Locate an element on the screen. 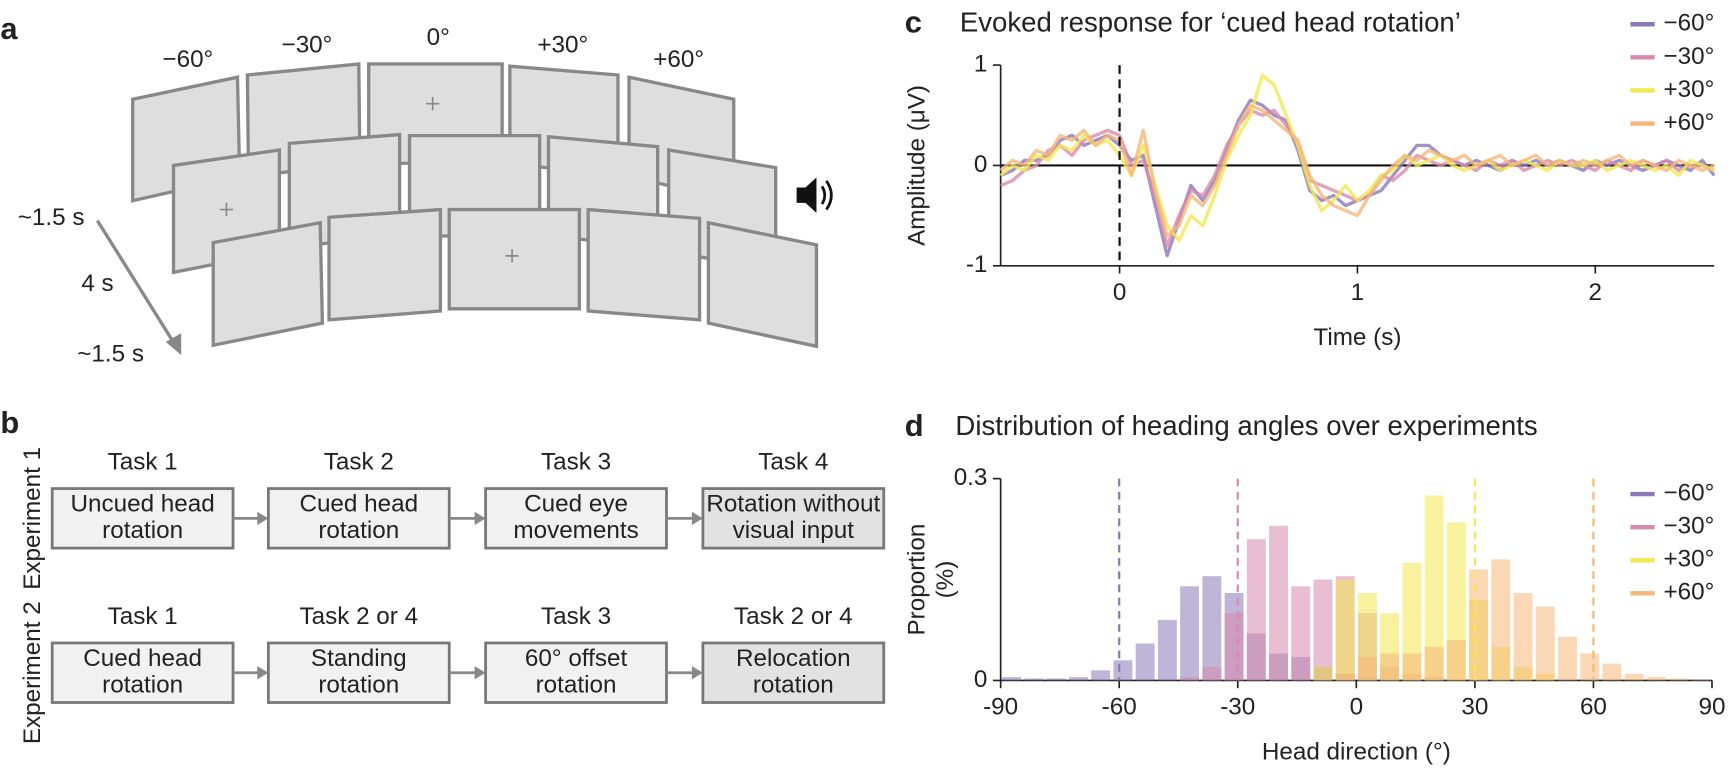 The width and height of the screenshot is (1730, 772). fixation-cross is located at coordinates (369, 180).